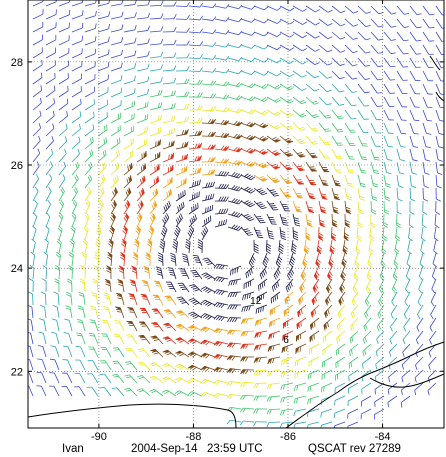 Image resolution: width=446 pixels, height=457 pixels. What do you see at coordinates (132, 416) in the screenshot?
I see `yucatan-coastline` at bounding box center [132, 416].